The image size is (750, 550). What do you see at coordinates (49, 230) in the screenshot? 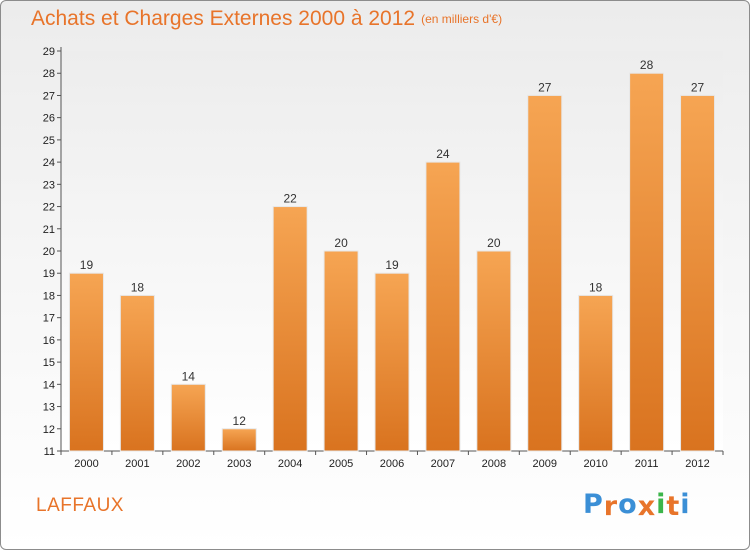
I see `y-tick-label: 21` at bounding box center [49, 230].